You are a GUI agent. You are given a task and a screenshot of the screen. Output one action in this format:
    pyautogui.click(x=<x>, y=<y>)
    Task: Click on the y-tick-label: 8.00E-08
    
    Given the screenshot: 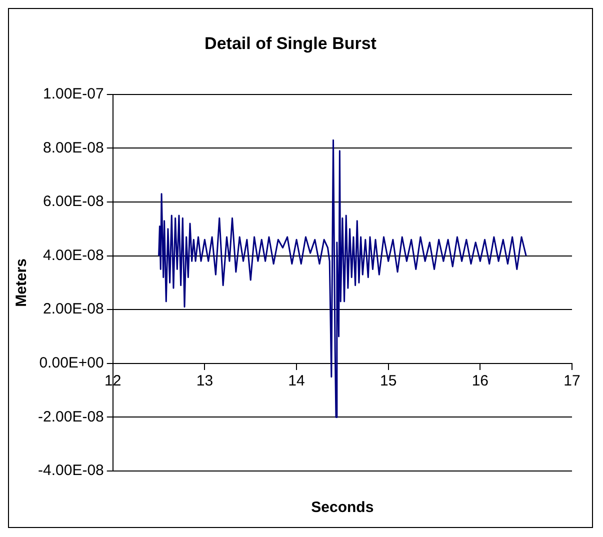 What is the action you would take?
    pyautogui.click(x=73, y=147)
    